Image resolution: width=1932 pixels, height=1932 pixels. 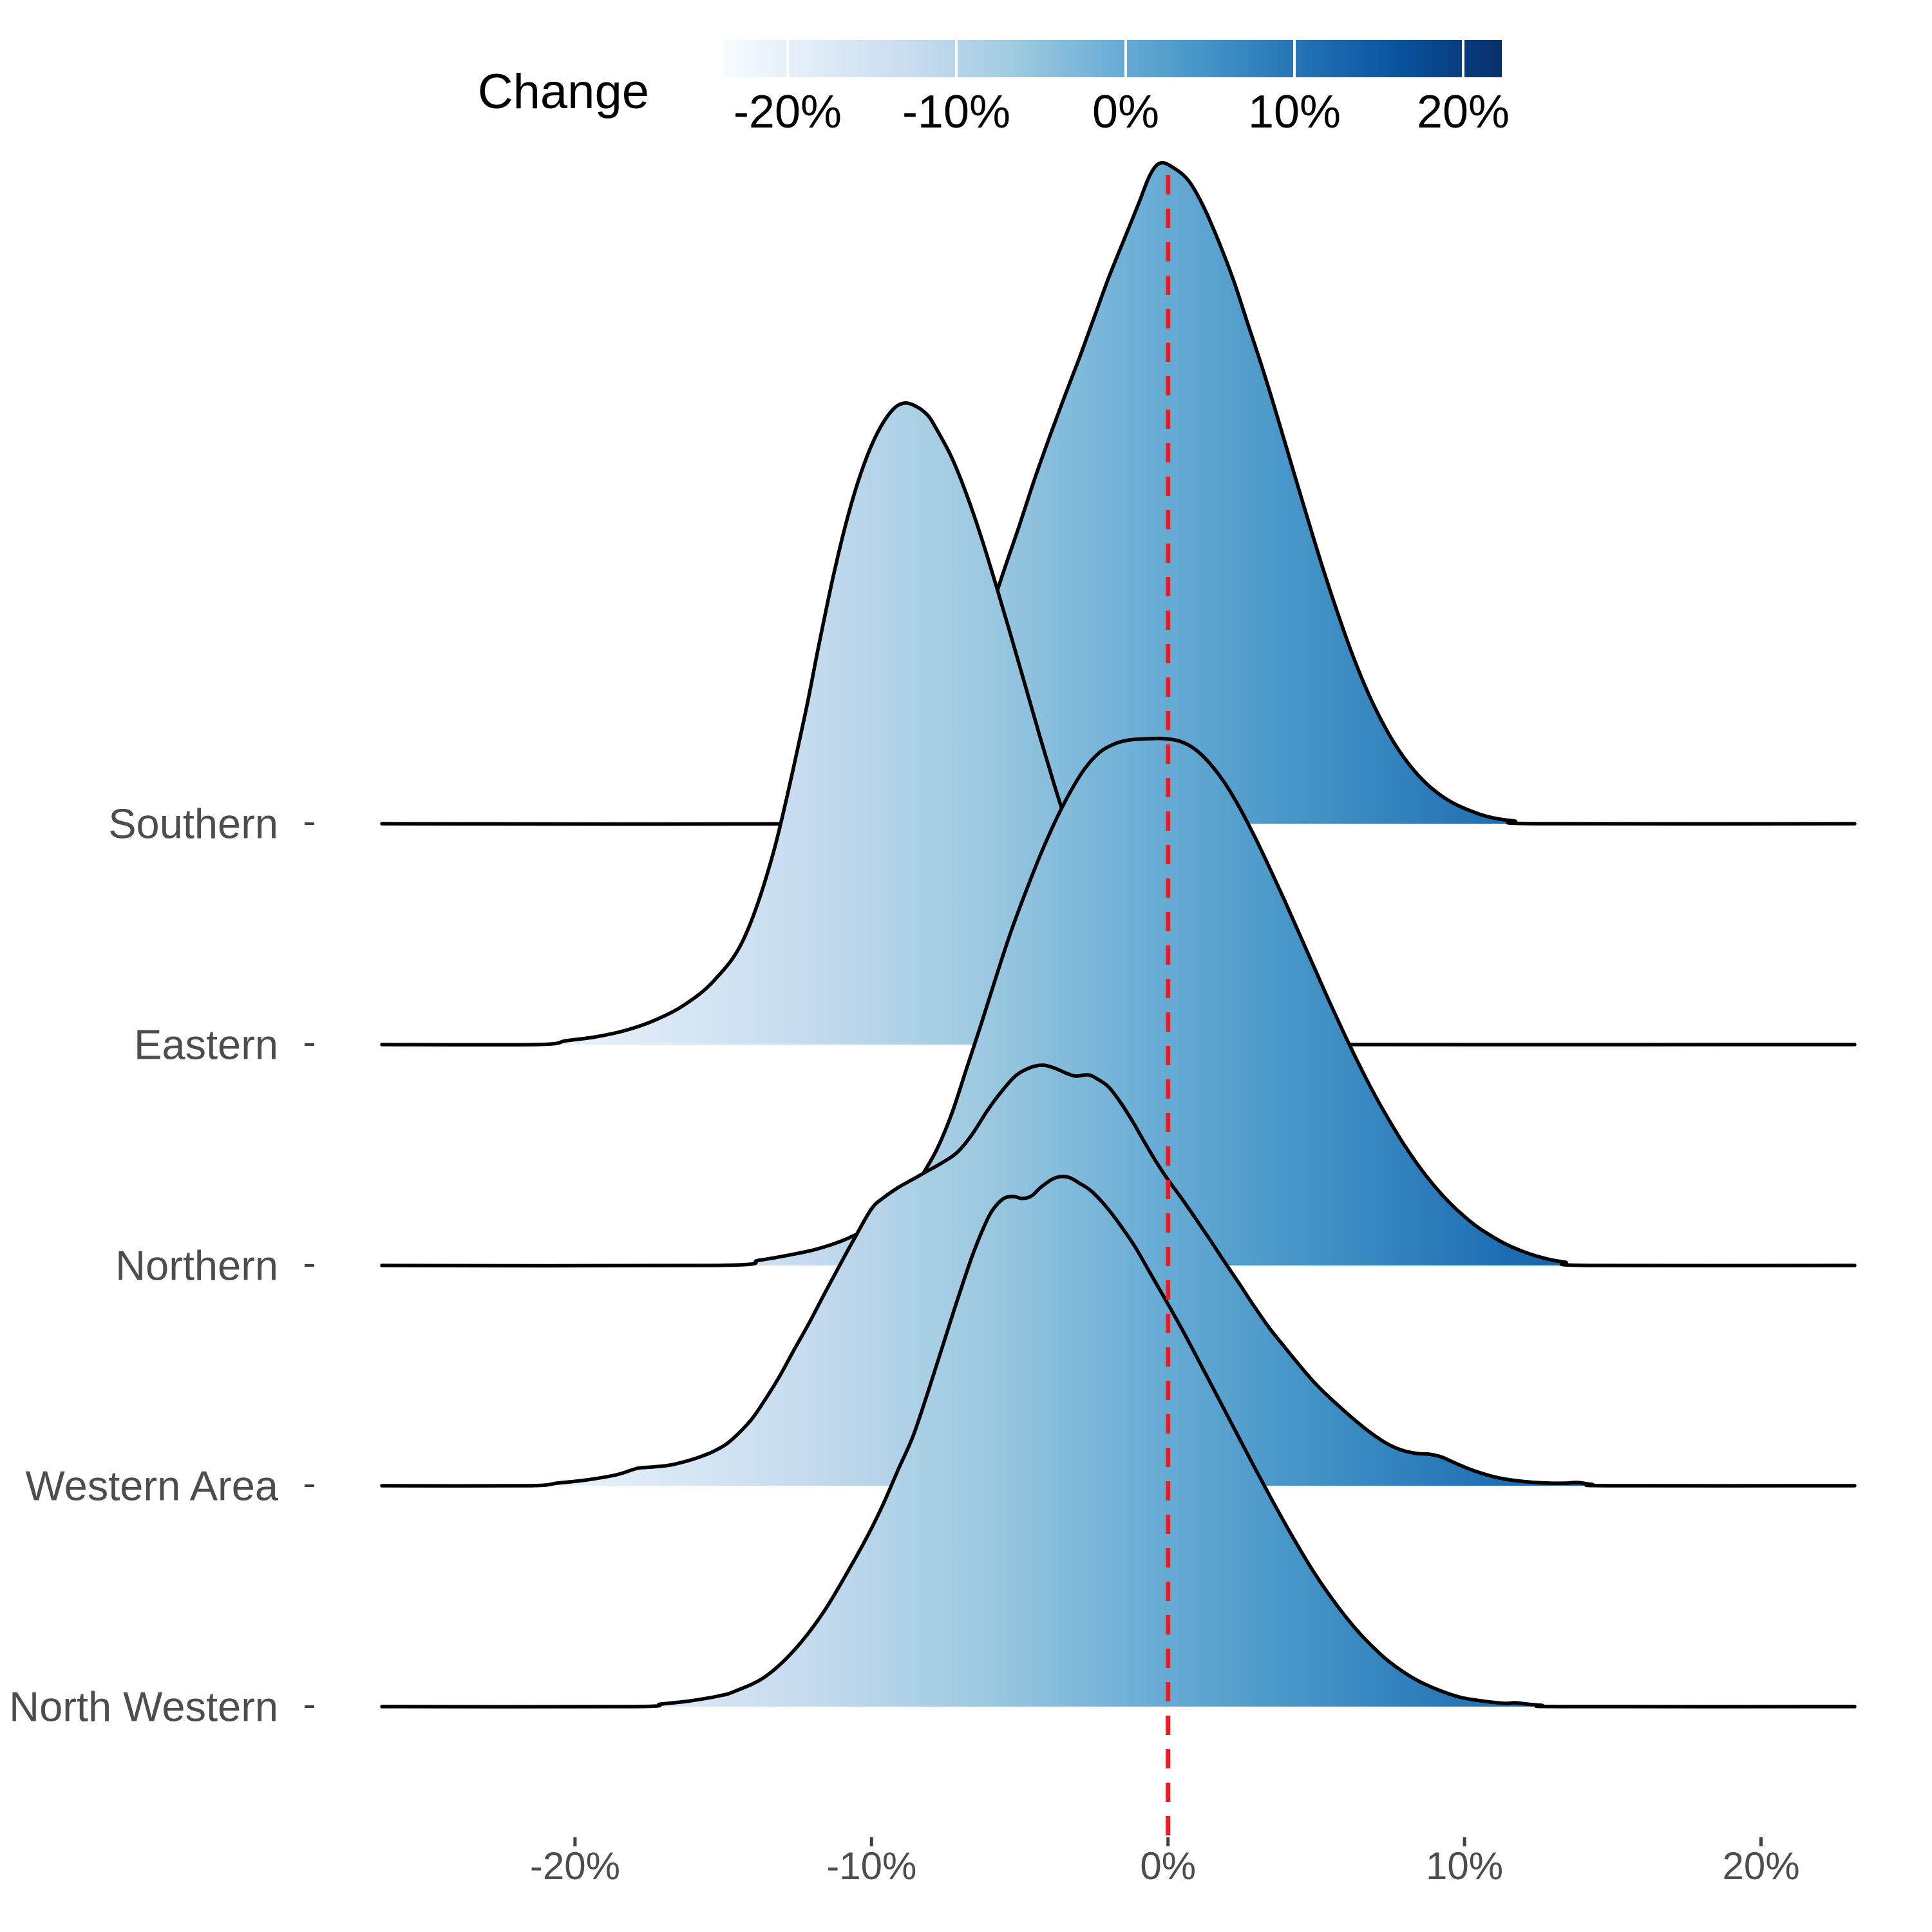 I want to click on x-axis: -20% -10% 0% 10% 20%, so click(x=1165, y=1863).